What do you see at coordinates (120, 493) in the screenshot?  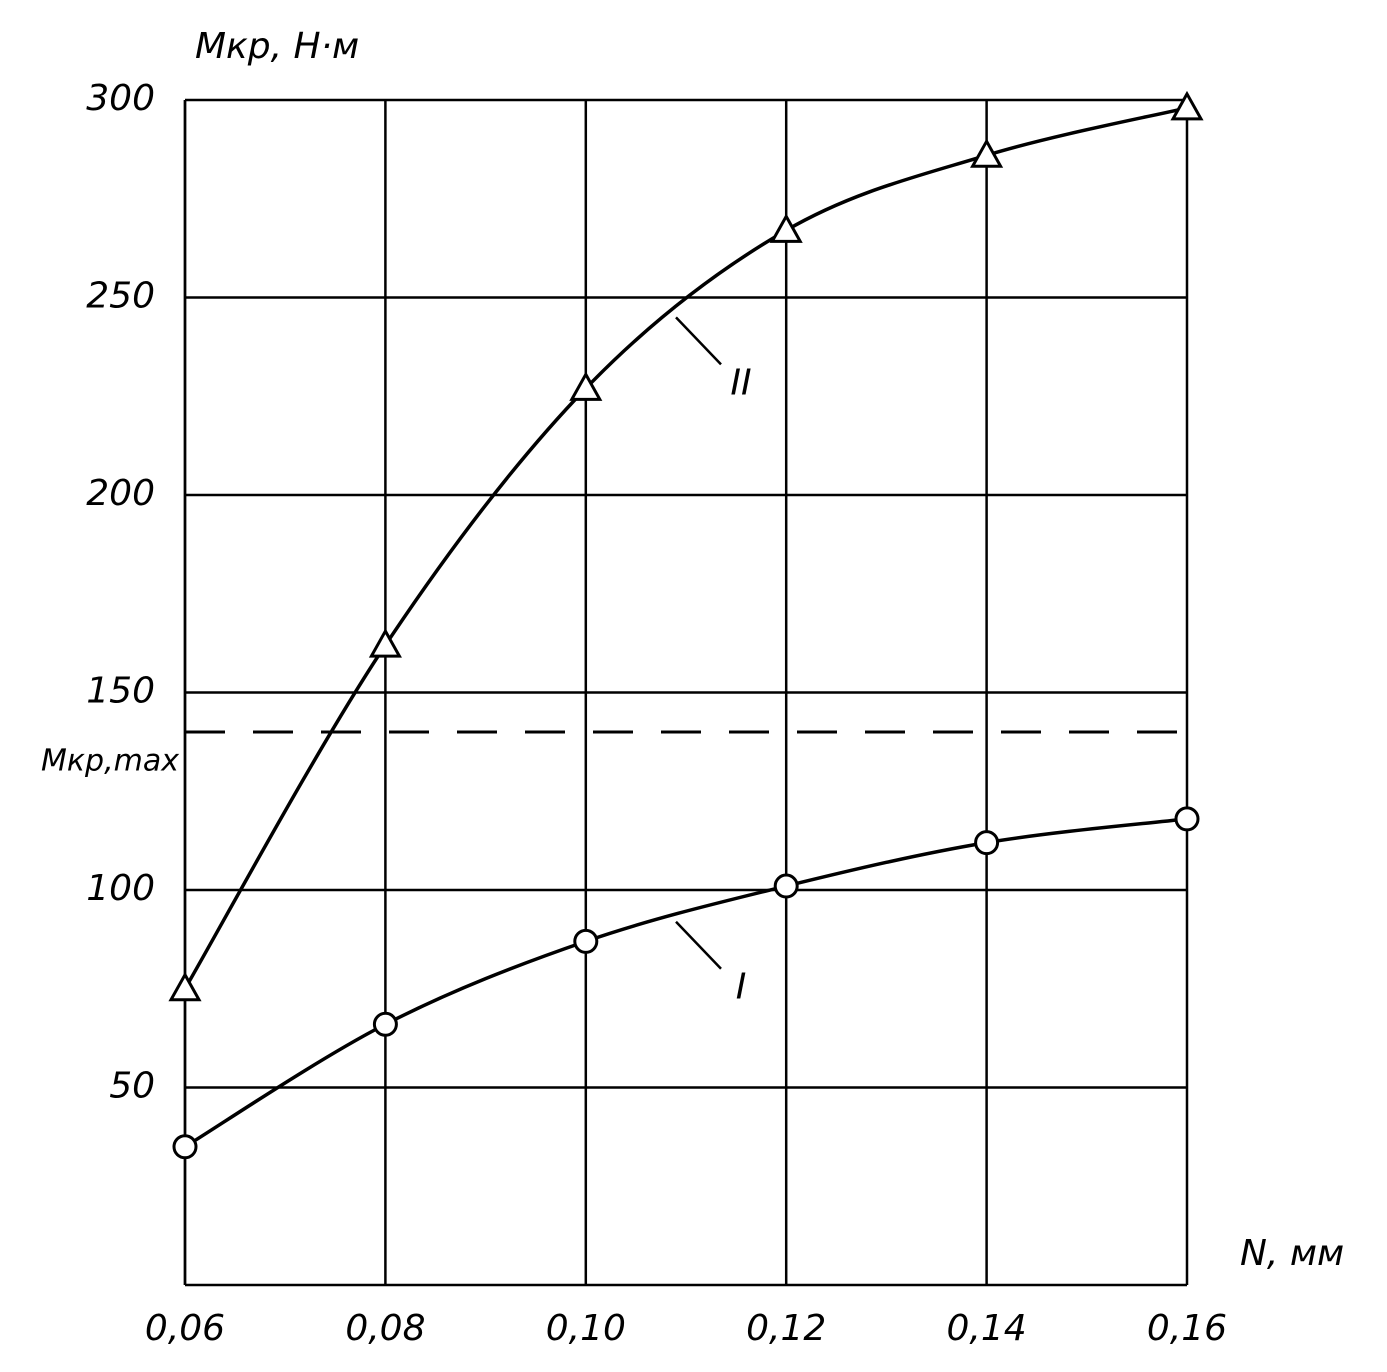 I see `y-tick-label: 200` at bounding box center [120, 493].